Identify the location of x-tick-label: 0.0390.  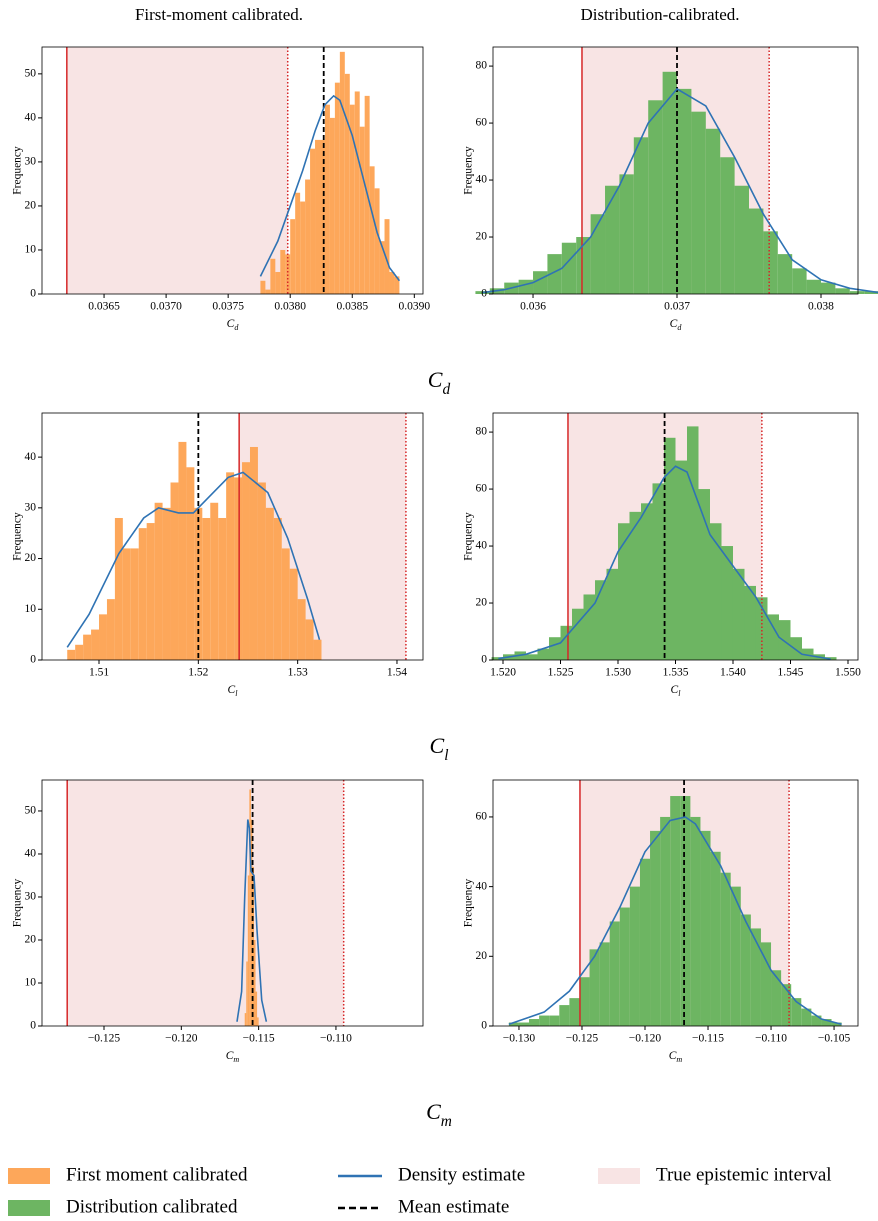
(415, 307).